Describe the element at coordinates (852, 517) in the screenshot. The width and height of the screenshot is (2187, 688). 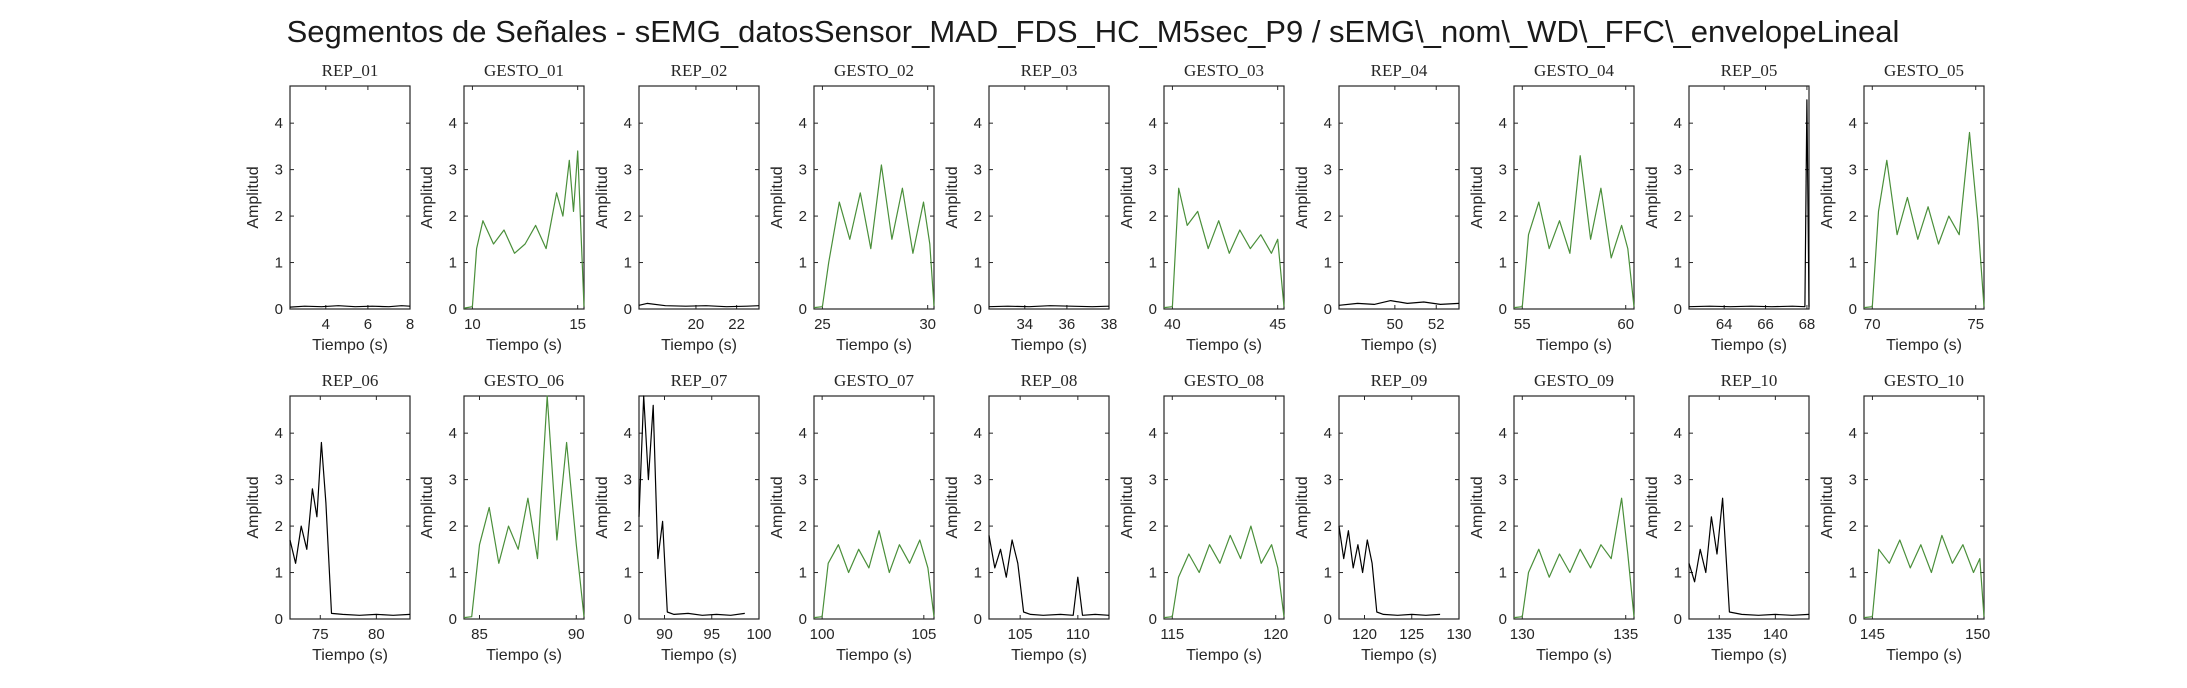
I see `subplot-gesto-07: GESTO_07 0 1 2 3 4 100 105 Tiempo (s) Amplitud` at that location.